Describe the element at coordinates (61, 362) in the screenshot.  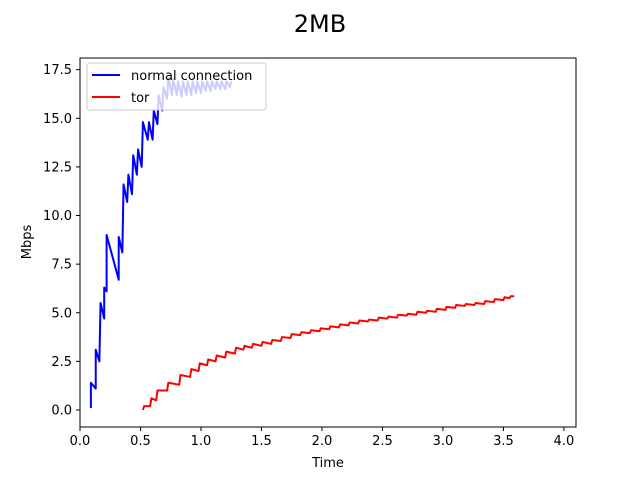
I see `y-tick-label: 2.5` at that location.